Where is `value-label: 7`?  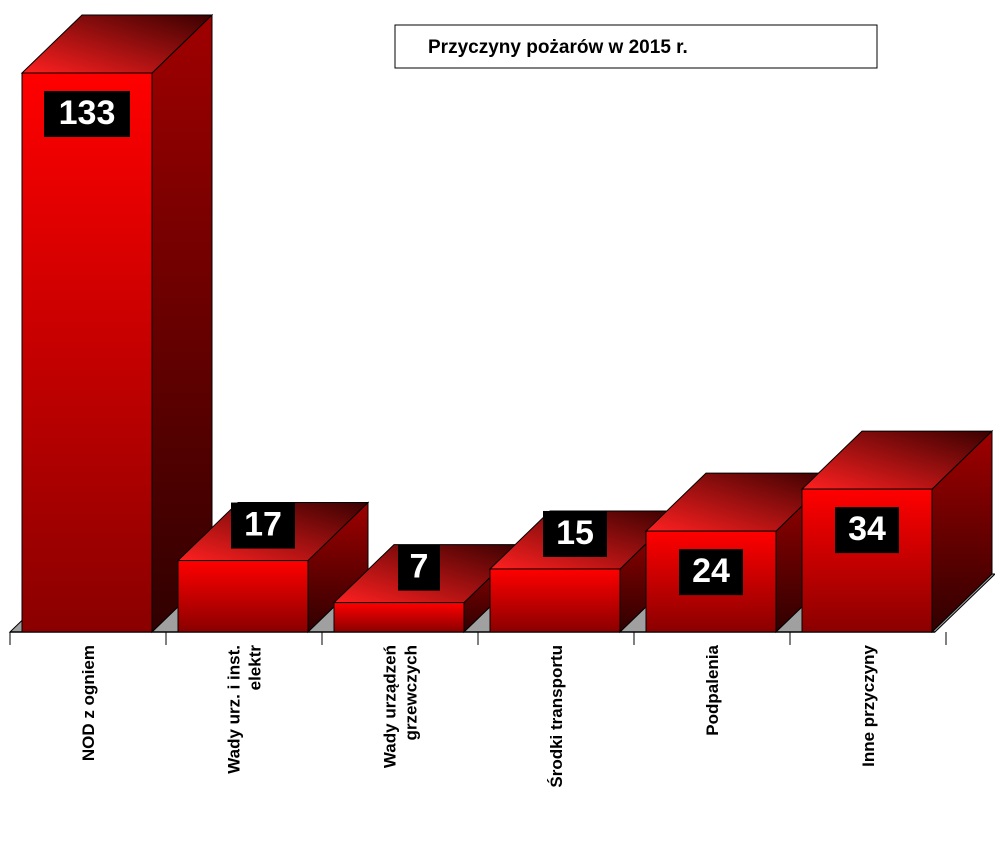
value-label: 7 is located at coordinates (419, 567).